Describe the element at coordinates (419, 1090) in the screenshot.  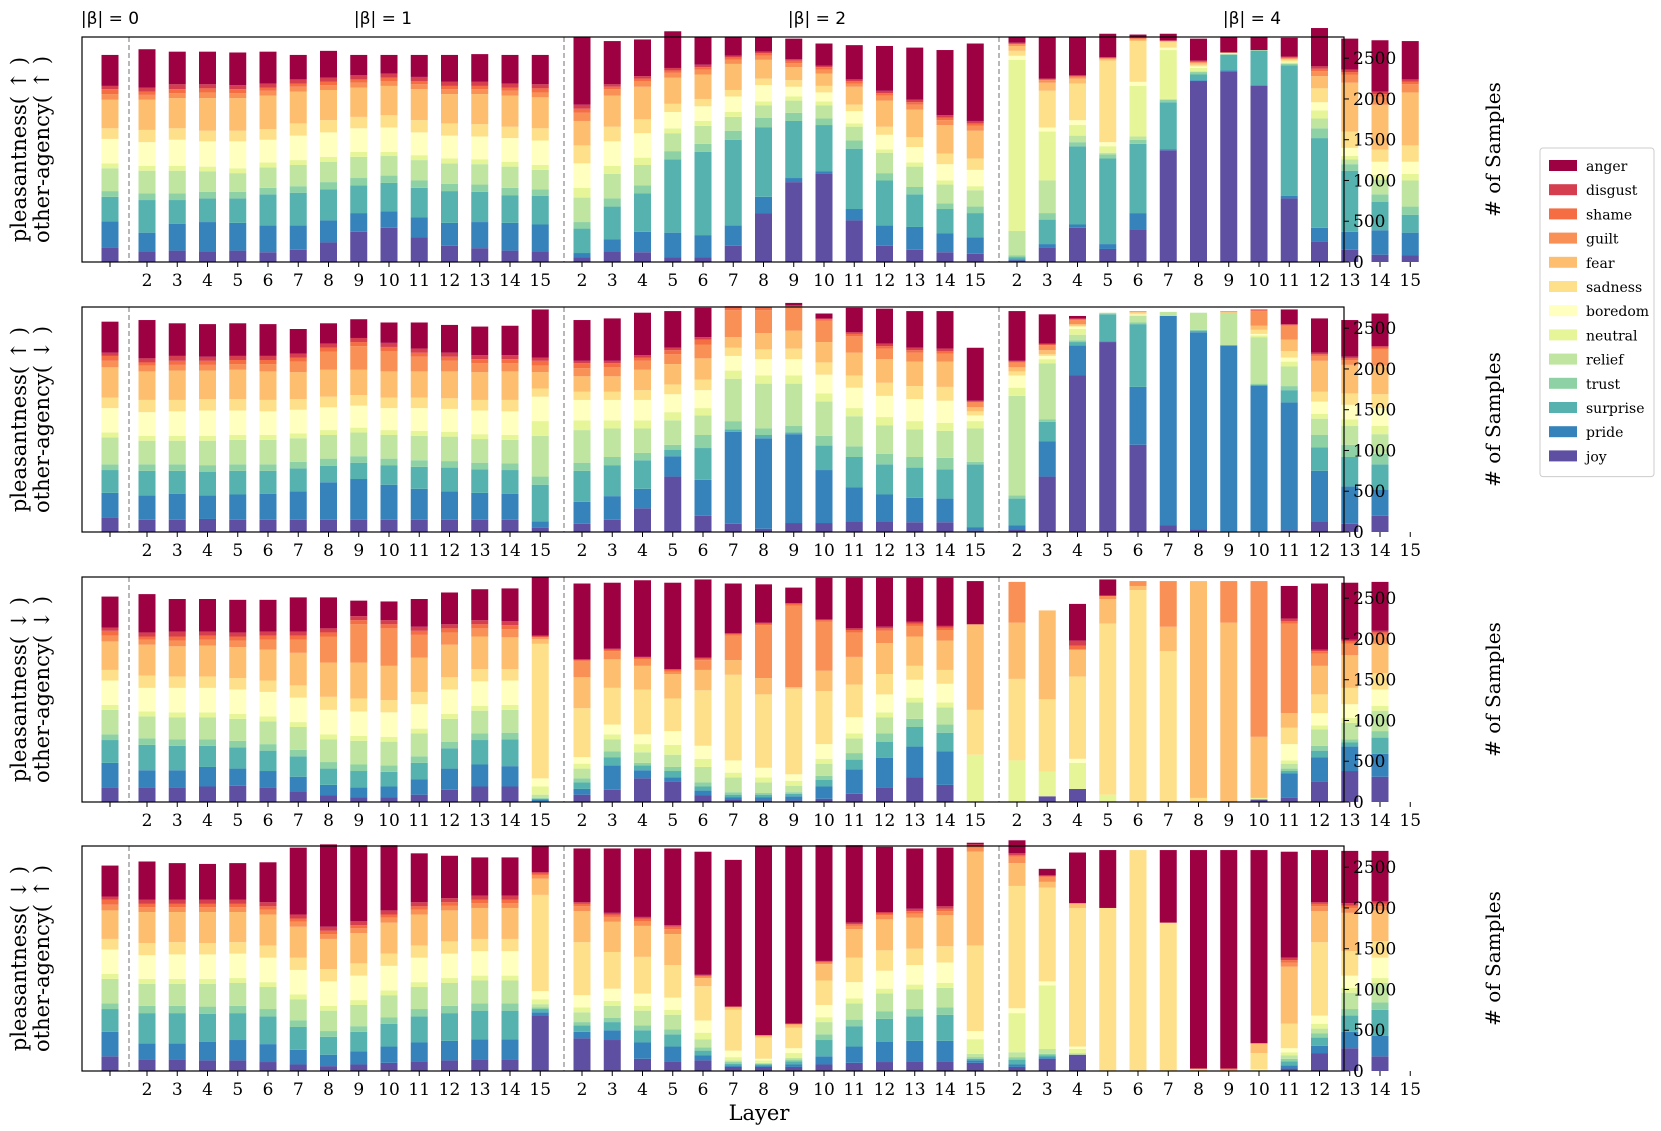
I see `x-tick-label: 11` at that location.